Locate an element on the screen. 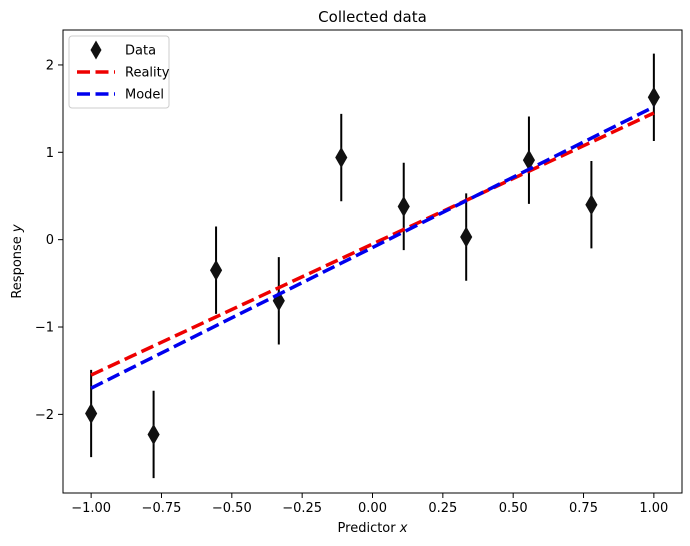  x-tick-label: −0.75 is located at coordinates (162, 508).